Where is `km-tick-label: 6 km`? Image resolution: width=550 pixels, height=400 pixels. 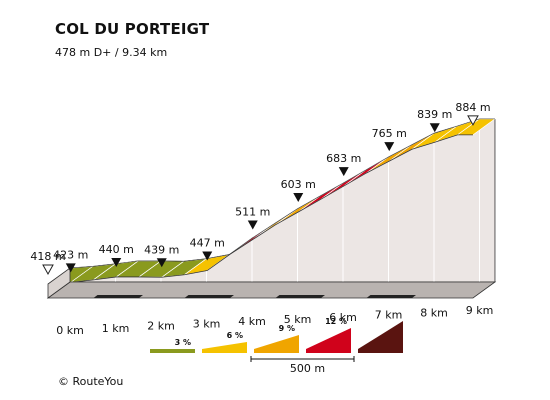 km-tick-label: 6 km is located at coordinates (343, 317).